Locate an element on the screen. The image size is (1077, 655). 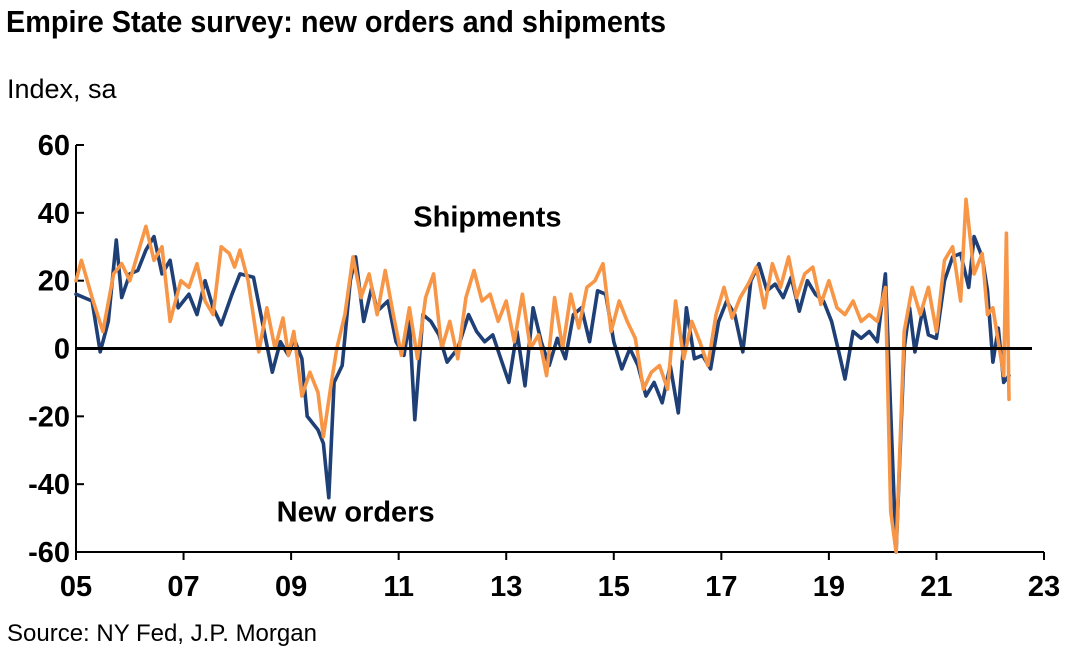
x-tick-label: 05 is located at coordinates (76, 587).